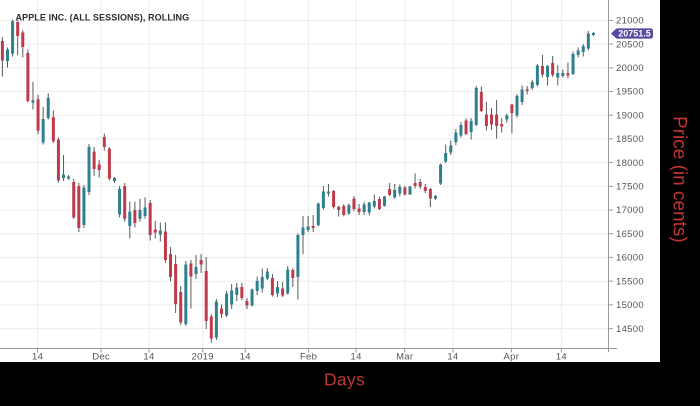 The height and width of the screenshot is (406, 700). Describe the element at coordinates (630, 187) in the screenshot. I see `svg-text: 17500` at that location.